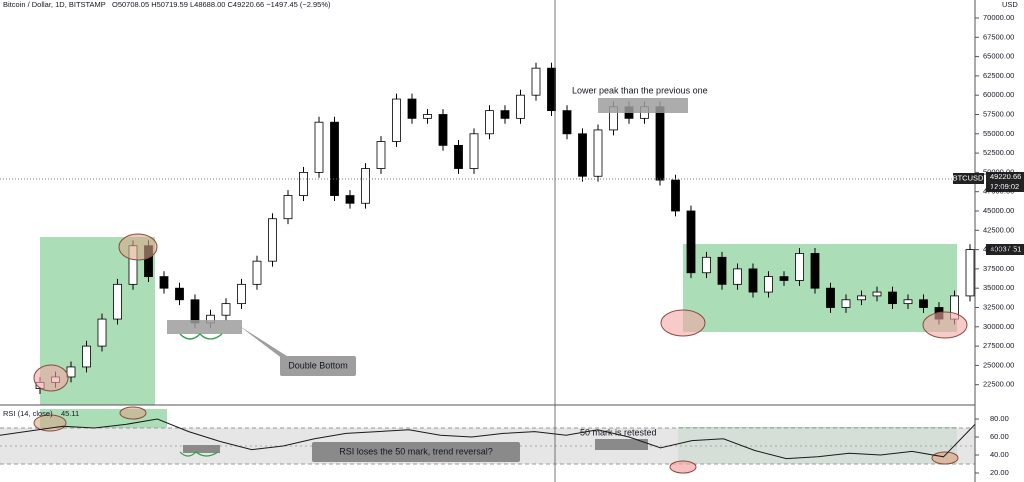 The width and height of the screenshot is (1024, 482). What do you see at coordinates (640, 90) in the screenshot?
I see `annotation: Lower peak than the previous one` at bounding box center [640, 90].